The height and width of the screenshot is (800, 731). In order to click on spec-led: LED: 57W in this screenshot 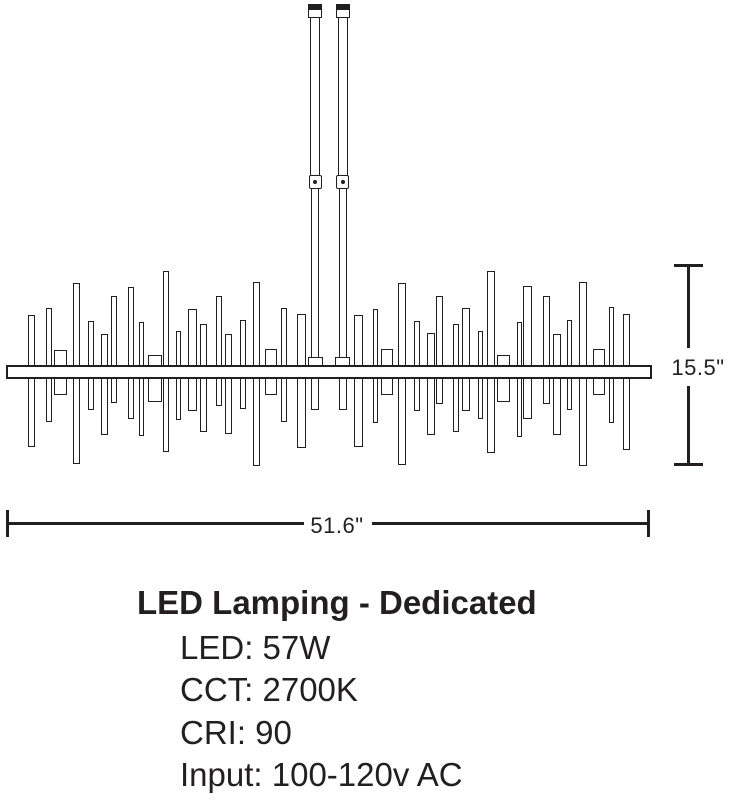, I will do `click(255, 647)`.